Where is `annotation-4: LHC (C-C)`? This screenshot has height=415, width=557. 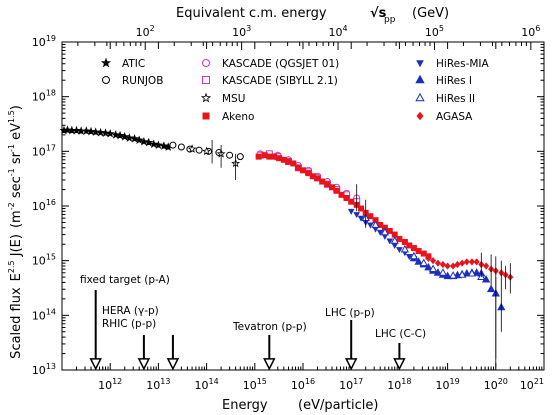 annotation-4: LHC (C-C) is located at coordinates (400, 349).